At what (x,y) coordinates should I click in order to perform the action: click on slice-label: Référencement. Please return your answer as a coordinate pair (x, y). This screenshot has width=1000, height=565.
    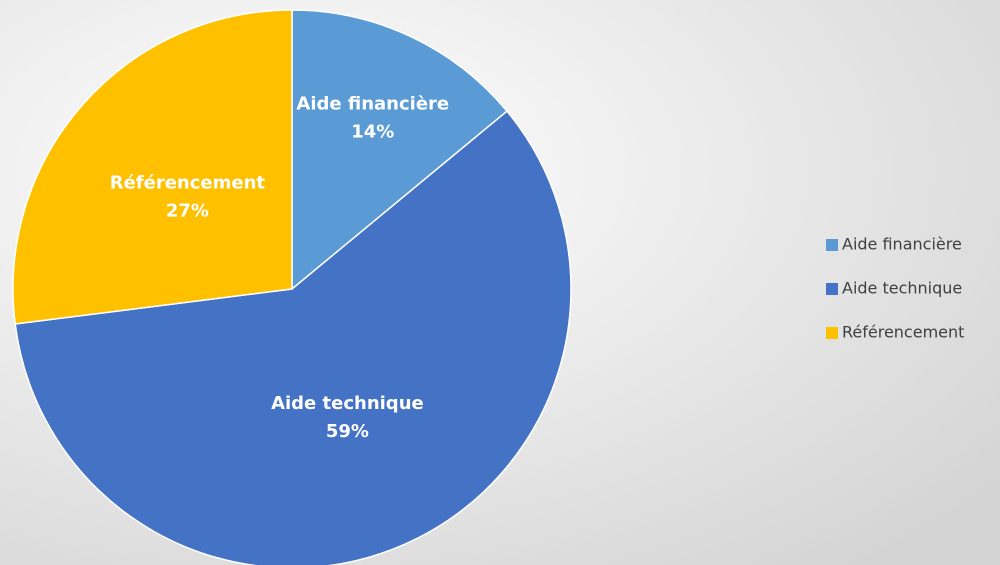
    Looking at the image, I should click on (188, 183).